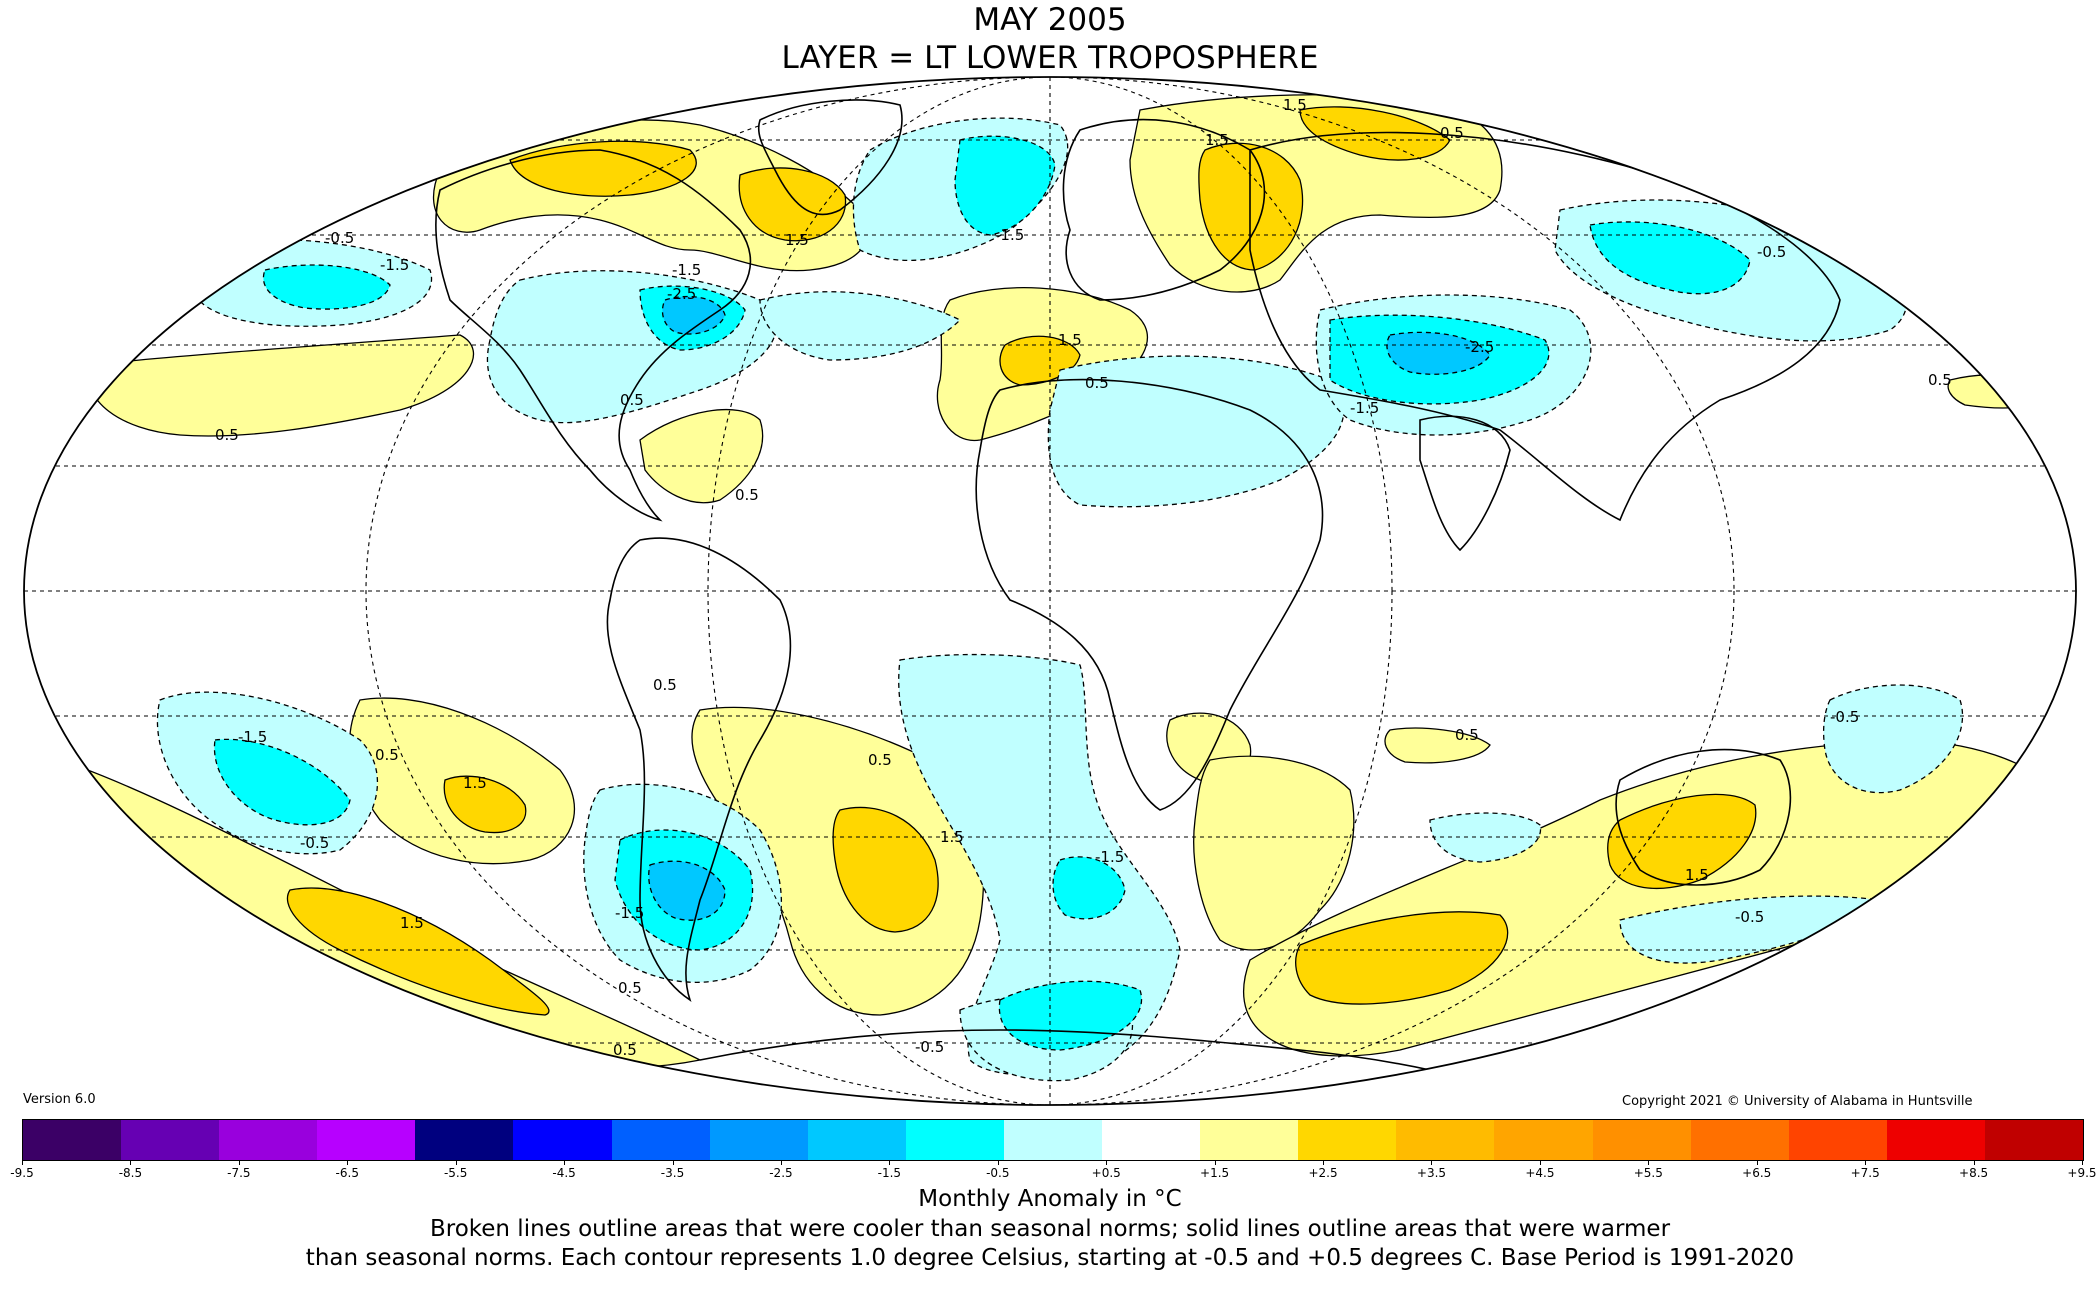 The height and width of the screenshot is (1300, 2100). What do you see at coordinates (418, 951) in the screenshot?
I see `warm-core-south-pacific-band` at bounding box center [418, 951].